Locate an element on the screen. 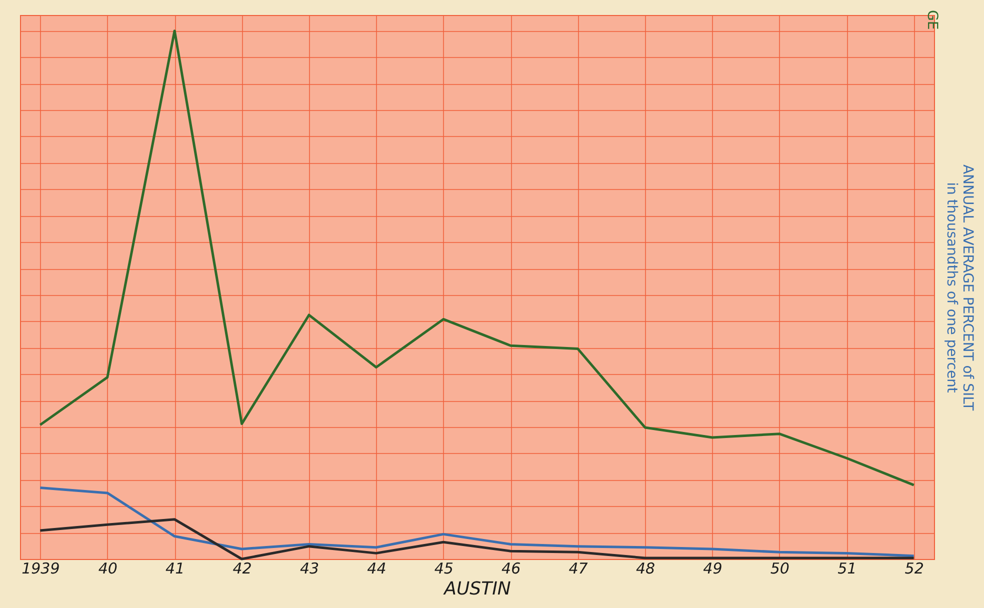 The width and height of the screenshot is (984, 608). x-tick-label: 46 is located at coordinates (511, 569).